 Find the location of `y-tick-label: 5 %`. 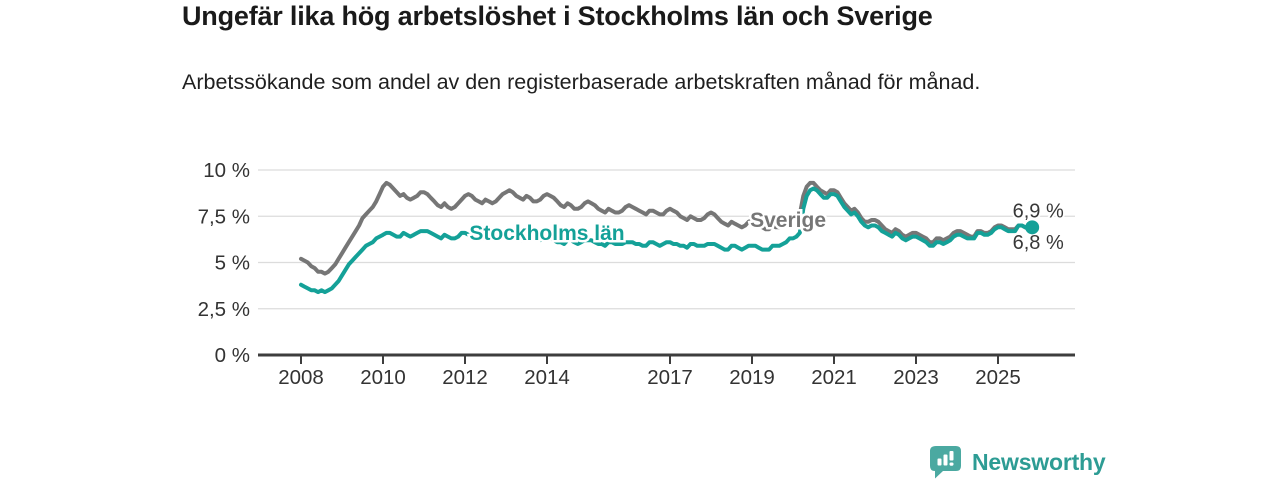

y-tick-label: 5 % is located at coordinates (232, 263).